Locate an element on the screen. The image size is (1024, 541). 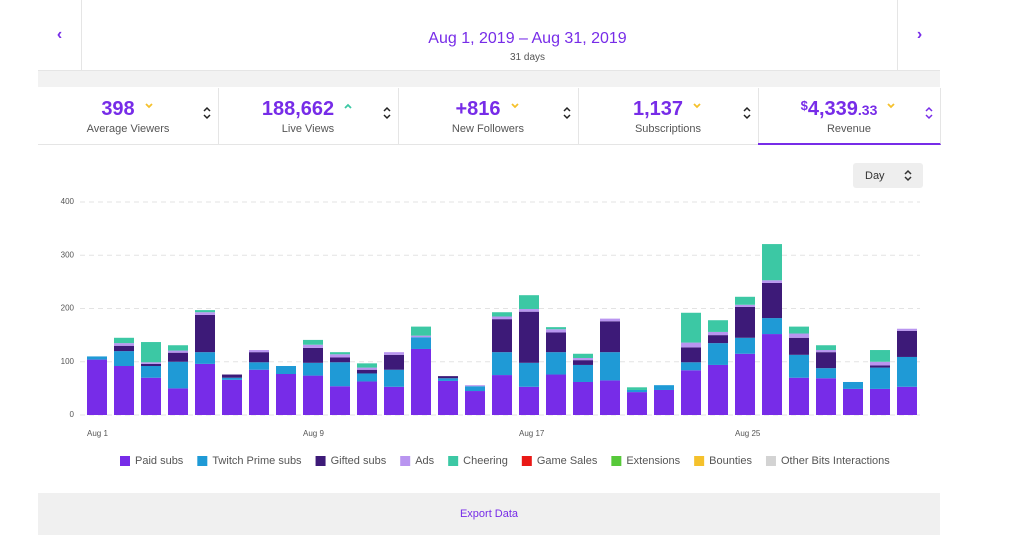
interval-select: Day is located at coordinates (888, 175).